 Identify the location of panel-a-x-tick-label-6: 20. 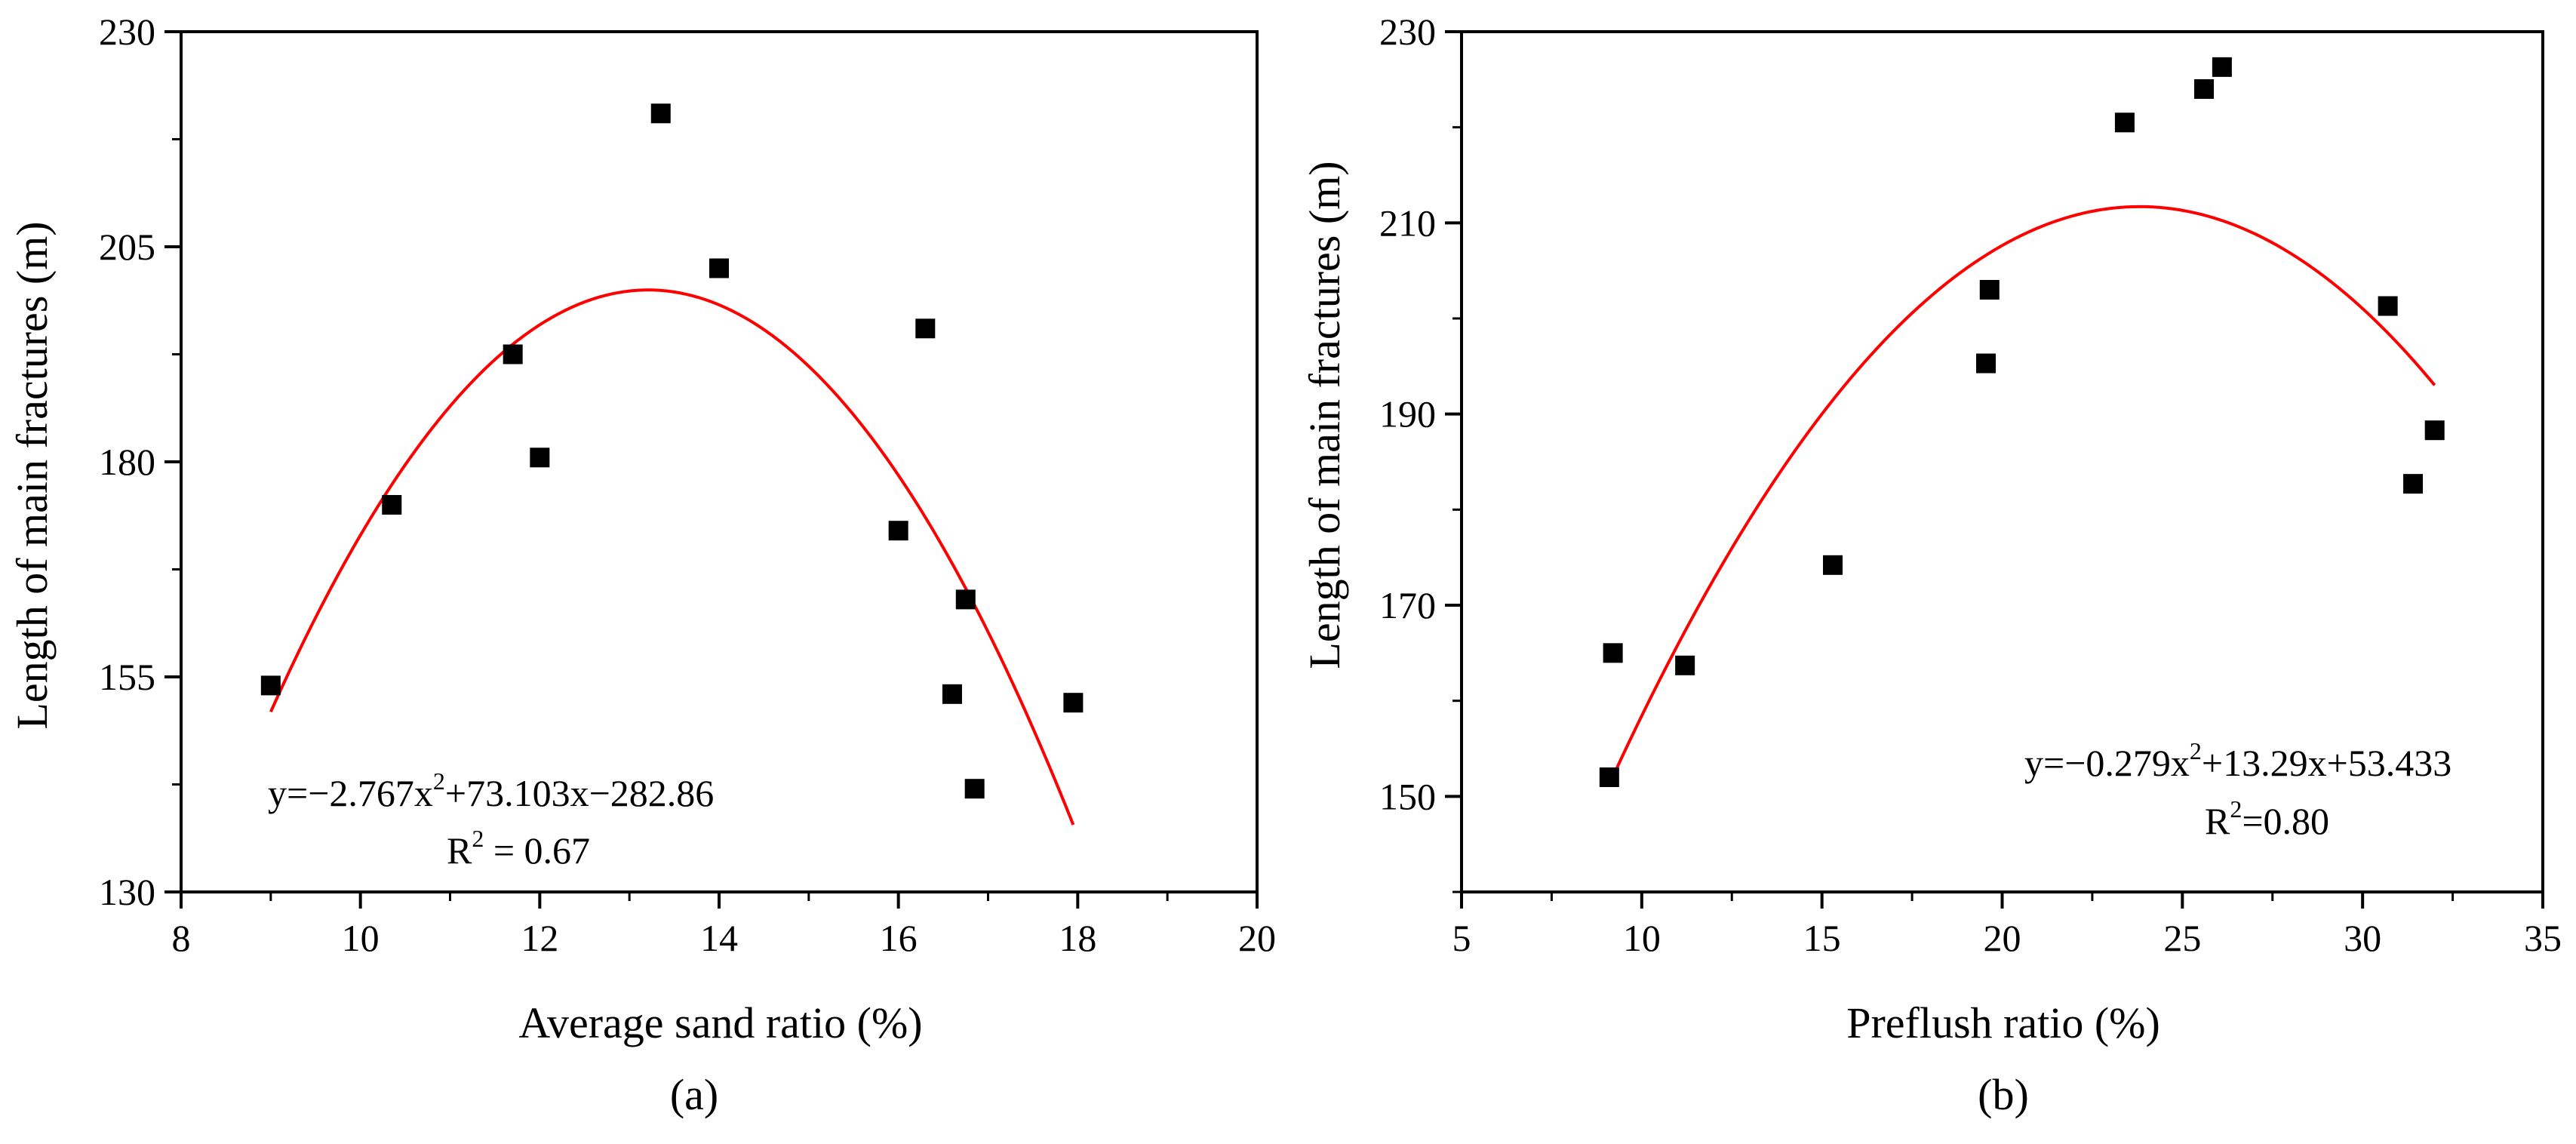
(1257, 938).